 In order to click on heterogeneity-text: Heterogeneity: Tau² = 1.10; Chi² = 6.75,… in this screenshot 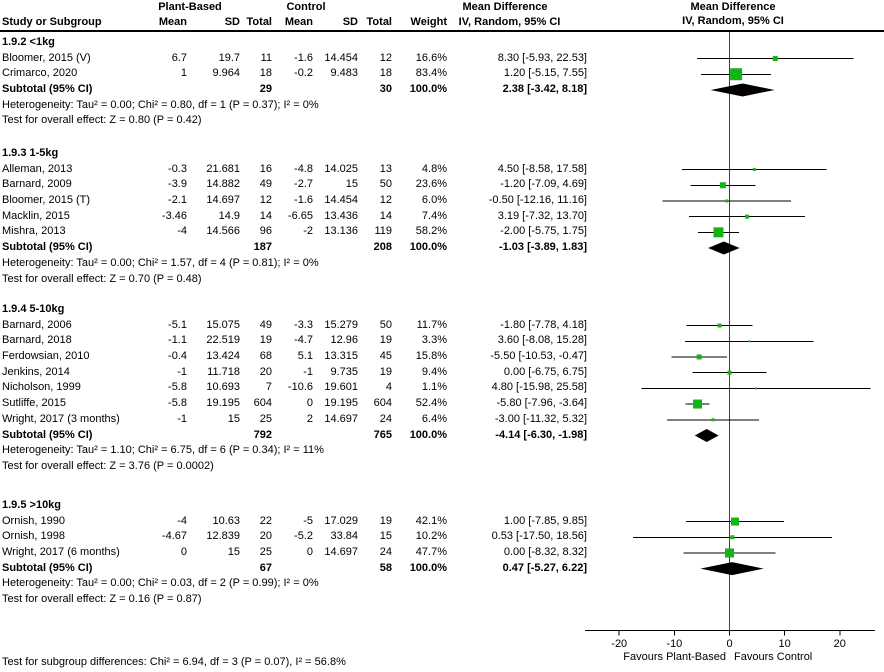, I will do `click(163, 450)`.